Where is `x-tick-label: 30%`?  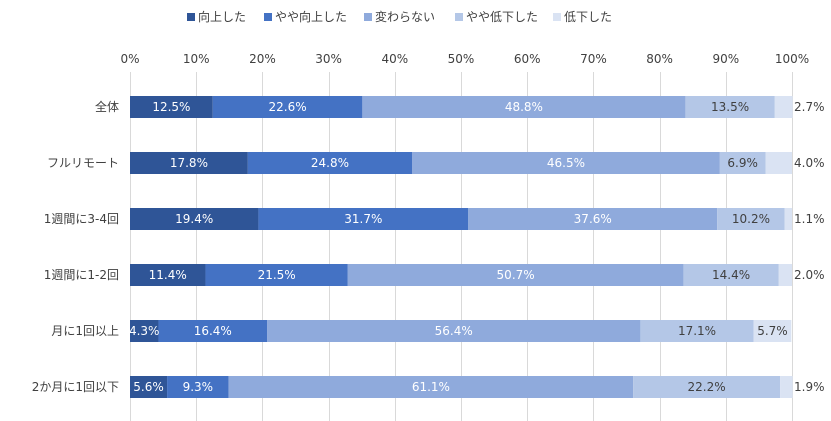 x-tick-label: 30% is located at coordinates (328, 59).